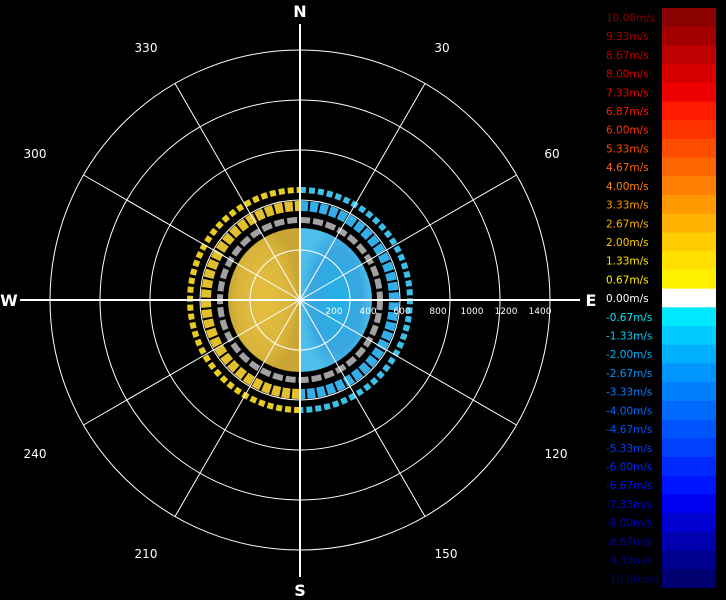  I want to click on legend-entry: 0.00m/s, so click(661, 298).